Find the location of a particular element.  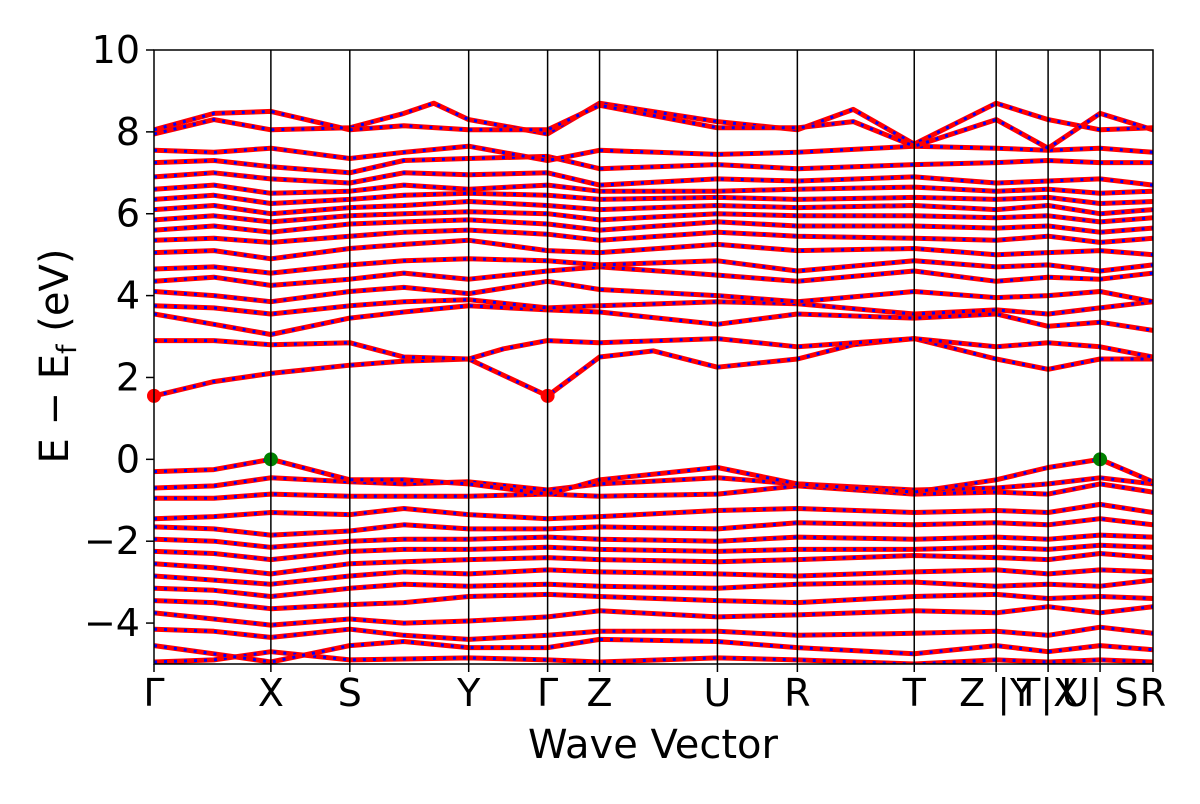

y-axis-label: E − Ef (eV) is located at coordinates (57, 356).